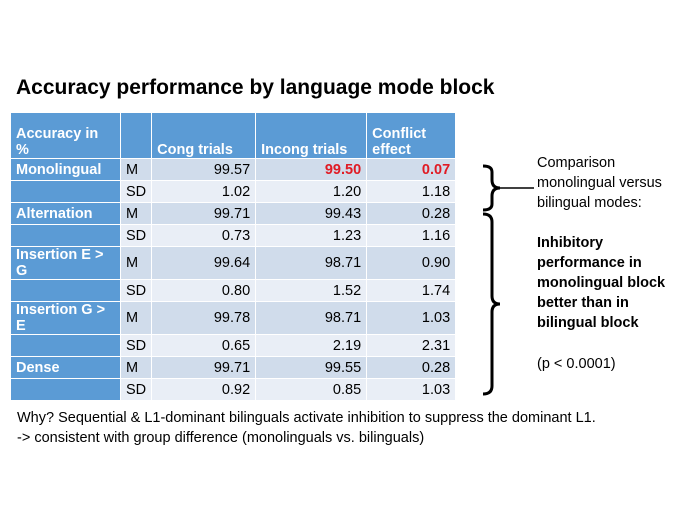 This screenshot has width=689, height=517. I want to click on row-incong: 99.50, so click(311, 169).